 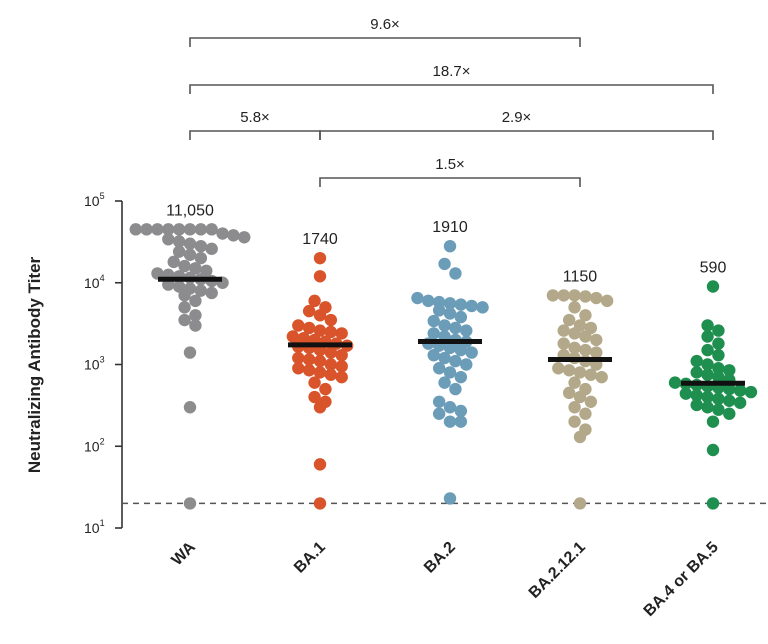 I want to click on y-tick-label: 10², so click(x=94, y=445).